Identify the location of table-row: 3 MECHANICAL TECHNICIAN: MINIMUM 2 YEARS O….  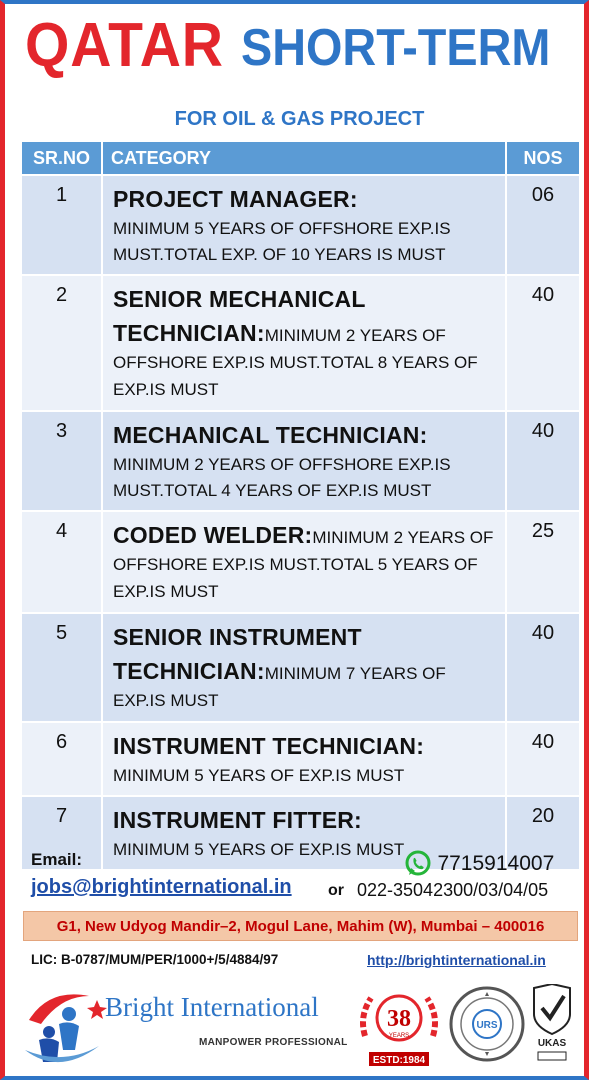
(300, 460).